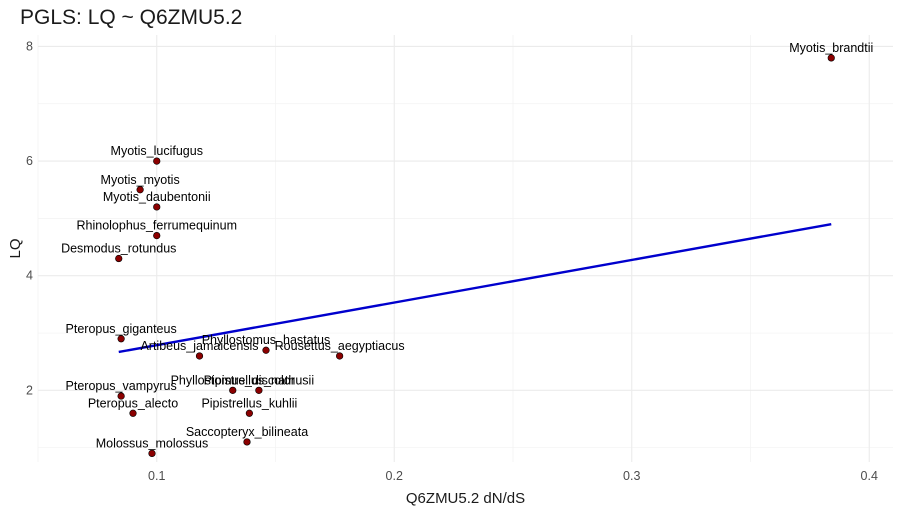  What do you see at coordinates (15, 248) in the screenshot?
I see `y-axis-title: LQ` at bounding box center [15, 248].